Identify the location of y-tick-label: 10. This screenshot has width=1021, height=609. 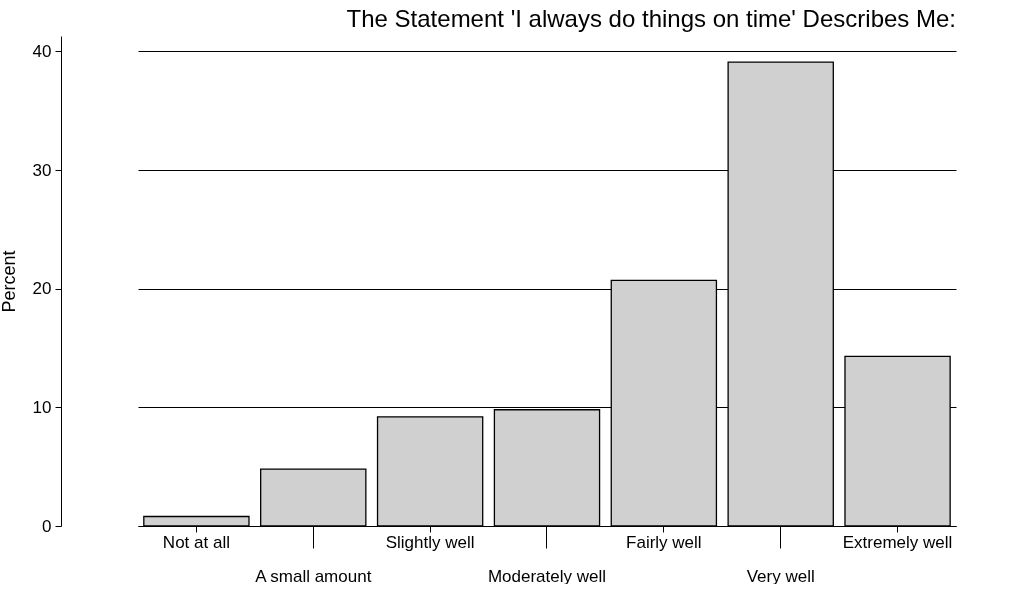
(42, 407).